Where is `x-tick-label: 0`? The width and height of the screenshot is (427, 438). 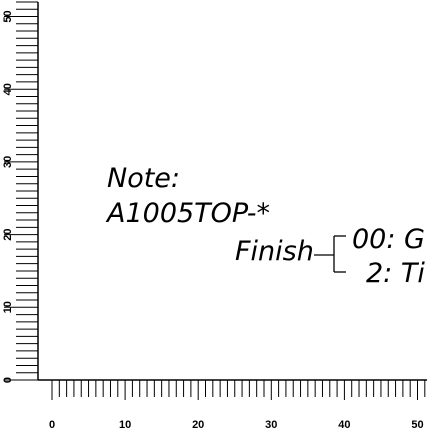
x-tick-label: 0 is located at coordinates (52, 425).